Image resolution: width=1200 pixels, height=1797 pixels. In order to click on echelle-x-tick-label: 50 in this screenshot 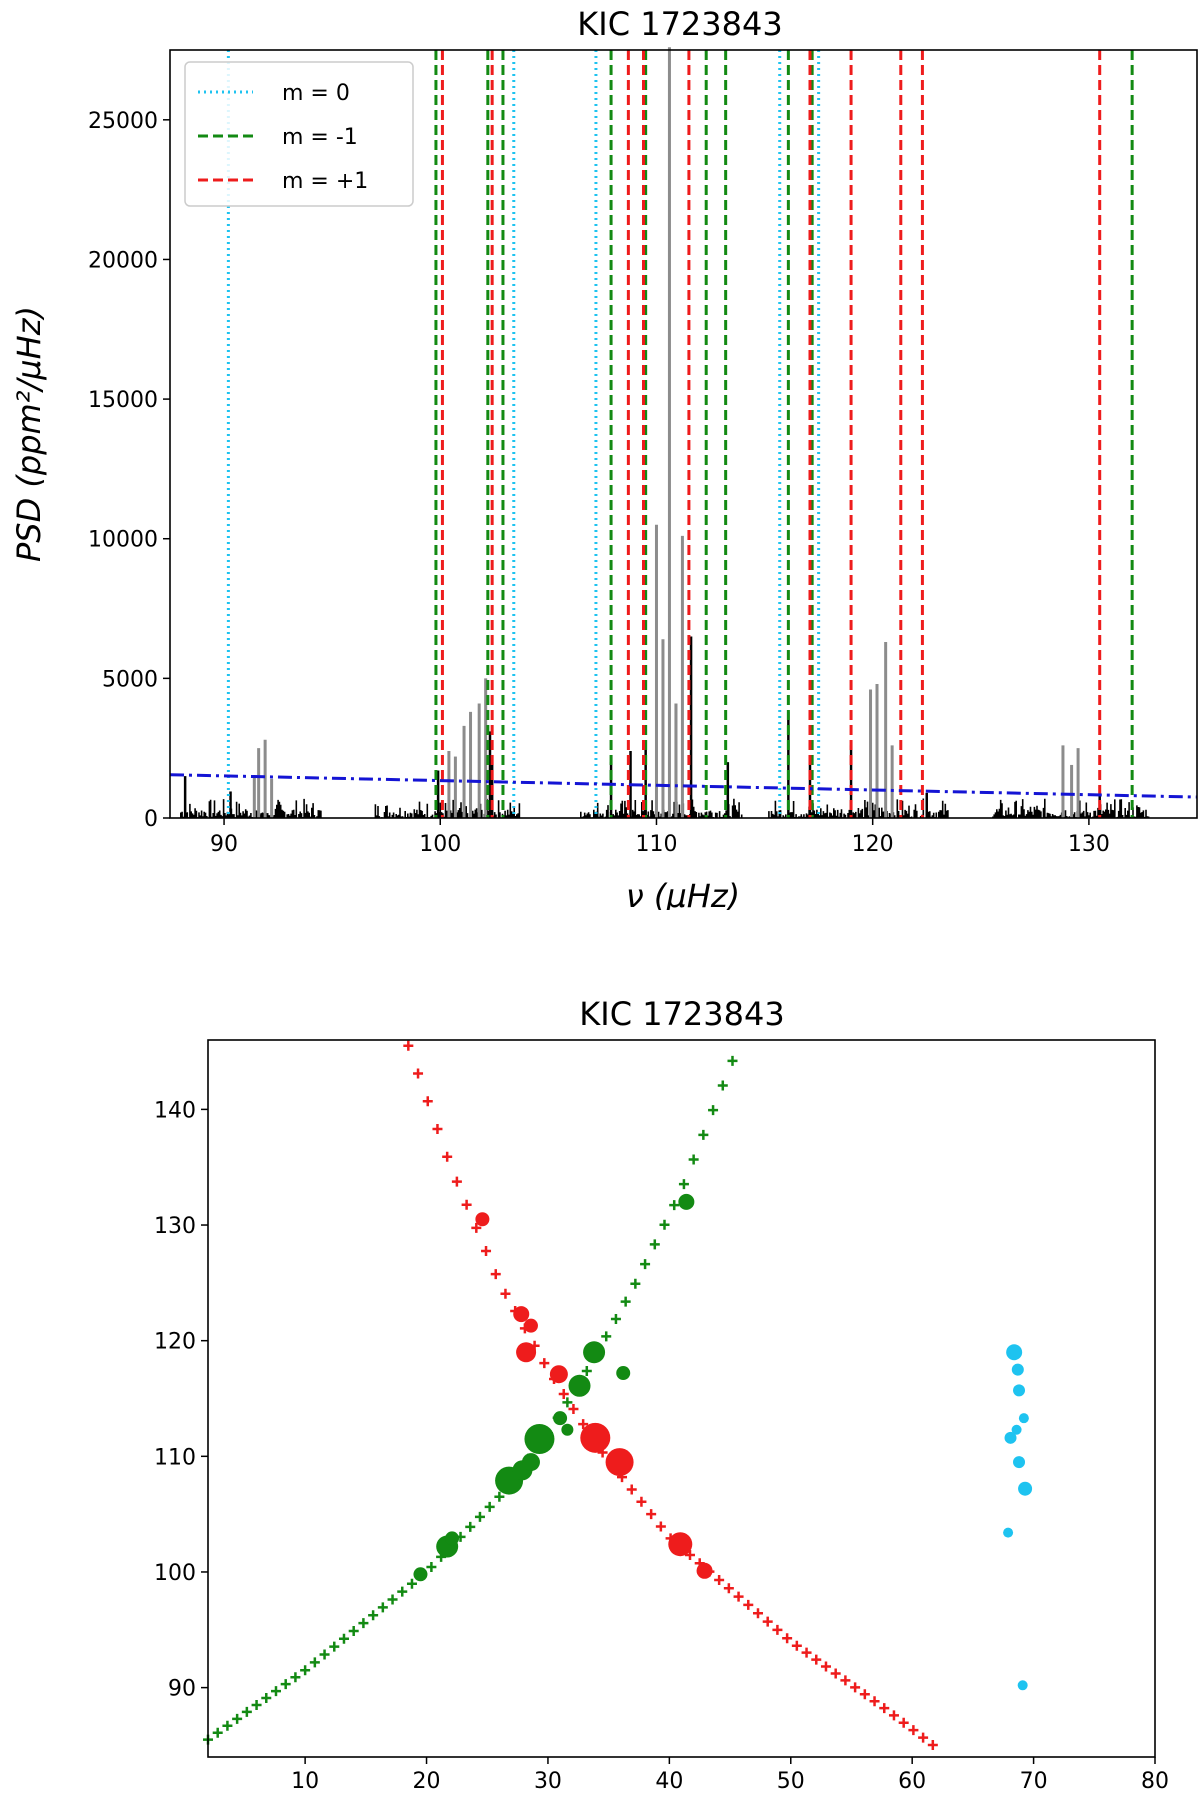, I will do `click(791, 1781)`.